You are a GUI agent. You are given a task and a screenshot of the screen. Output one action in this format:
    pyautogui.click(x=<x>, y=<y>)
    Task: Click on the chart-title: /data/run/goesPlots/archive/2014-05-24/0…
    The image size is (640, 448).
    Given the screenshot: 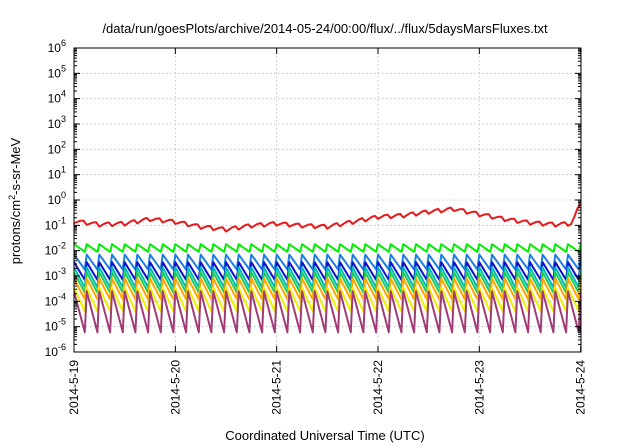 What is the action you would take?
    pyautogui.click(x=325, y=28)
    